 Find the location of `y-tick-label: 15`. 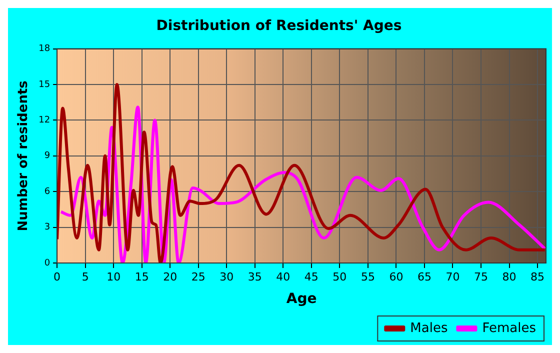

y-tick-label: 15 is located at coordinates (44, 85).